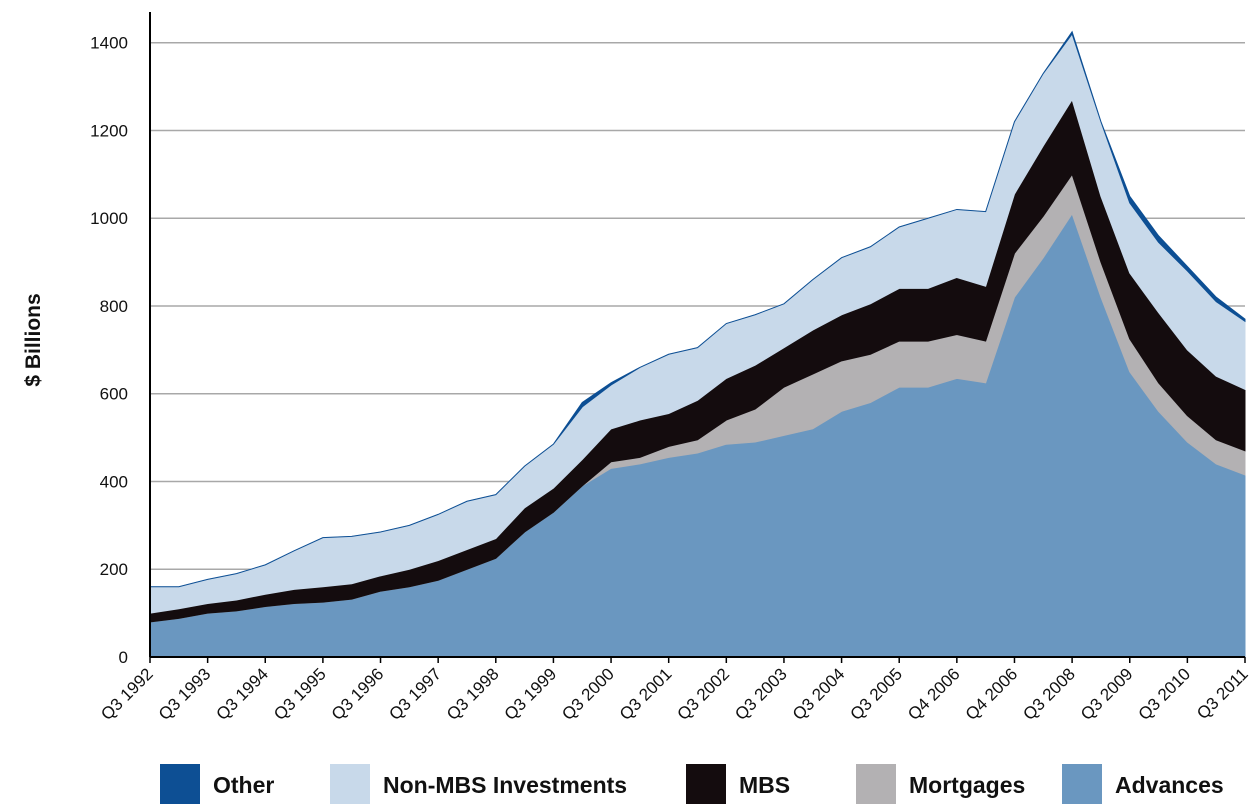  I want to click on x-tick-label: Q3 2004, so click(819, 694).